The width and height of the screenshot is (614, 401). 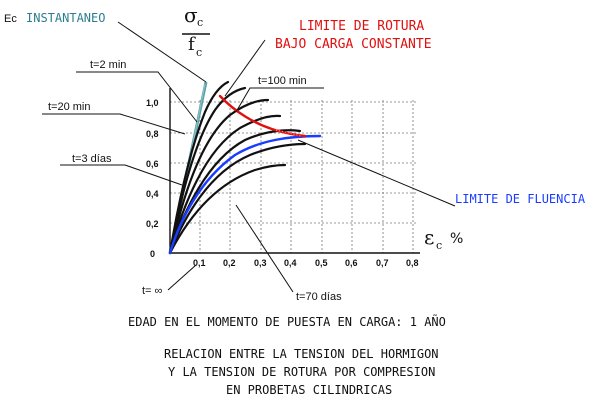 What do you see at coordinates (162, 52) in the screenshot?
I see `leader-instantaneo` at bounding box center [162, 52].